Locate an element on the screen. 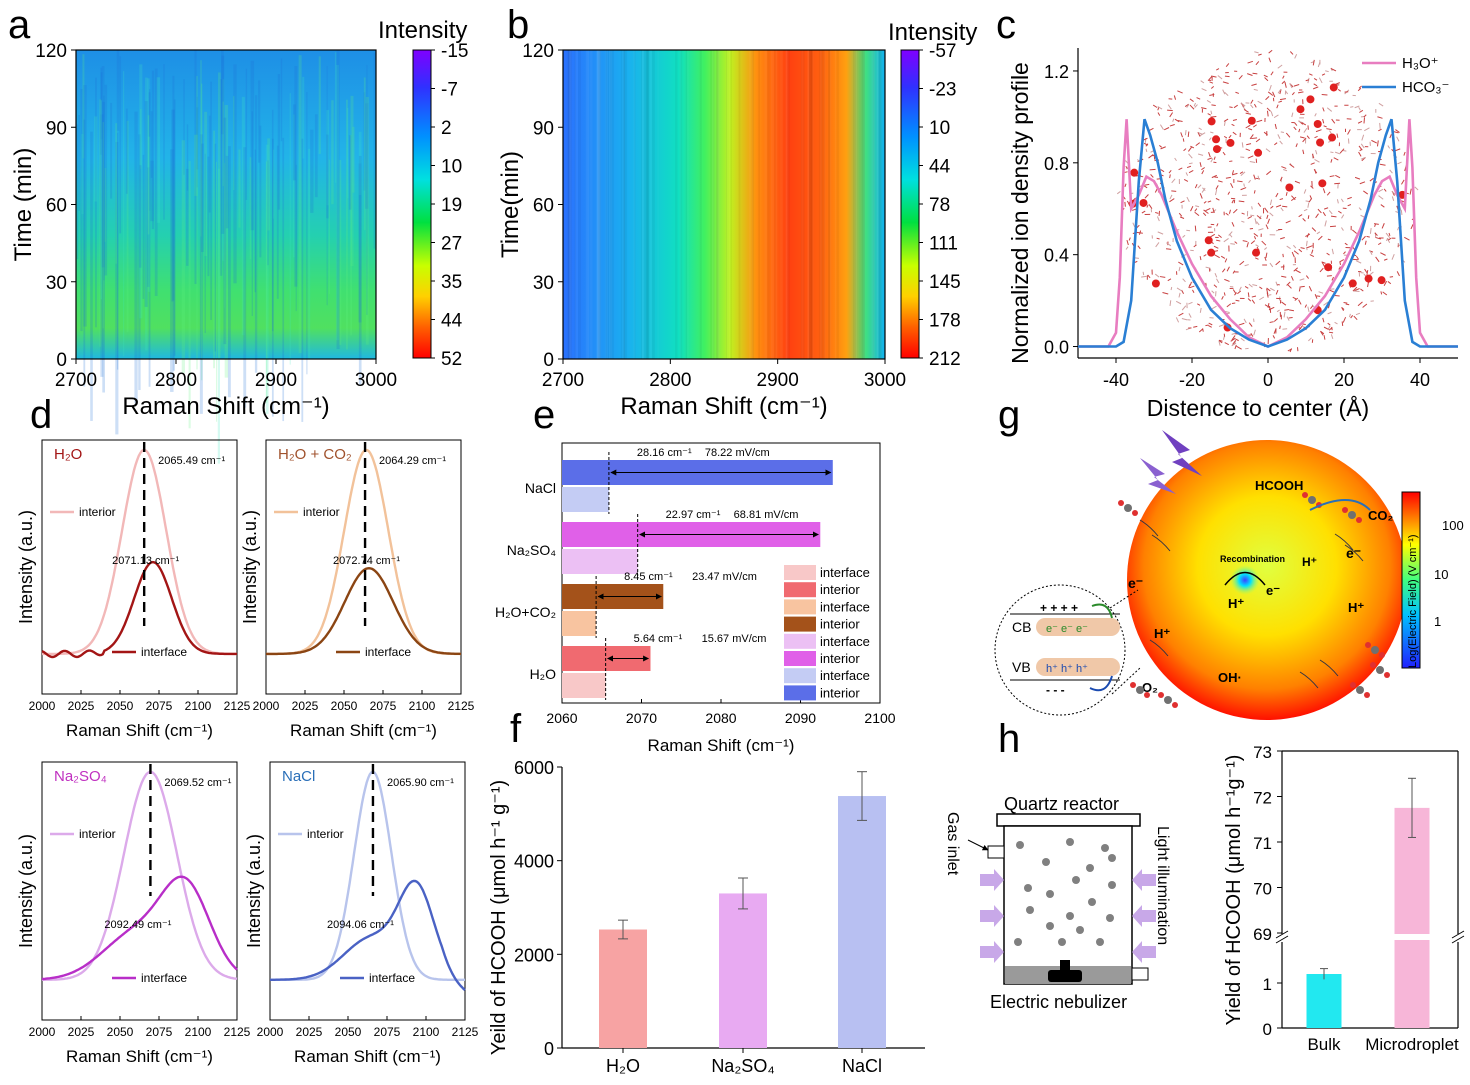 The width and height of the screenshot is (1470, 1085). colorbar-g-1: 1 is located at coordinates (1437, 621).